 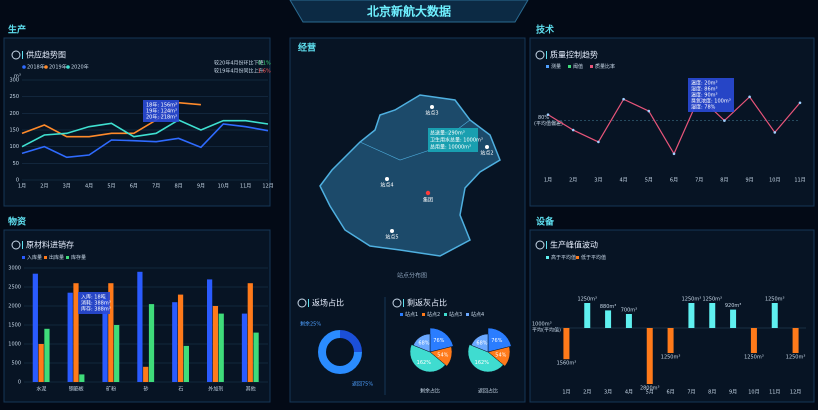 I want to click on y-tick-label: 200, so click(x=14, y=114).